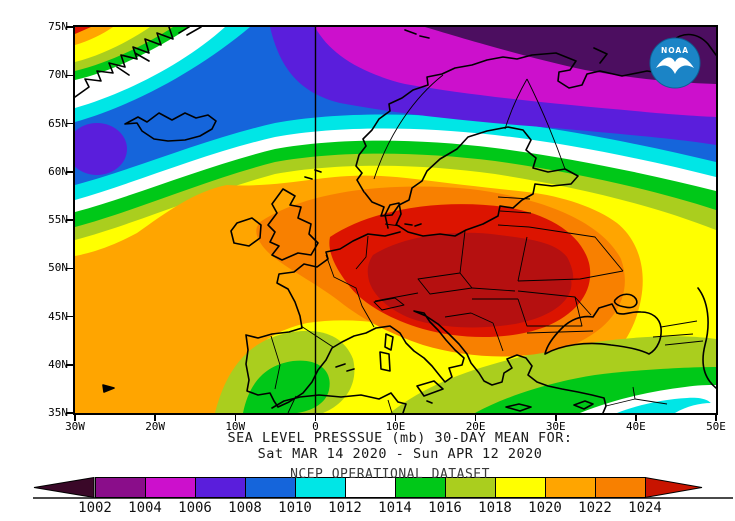 The height and width of the screenshot is (521, 735). Describe the element at coordinates (620, 487) in the screenshot. I see `colorbar-segment` at that location.